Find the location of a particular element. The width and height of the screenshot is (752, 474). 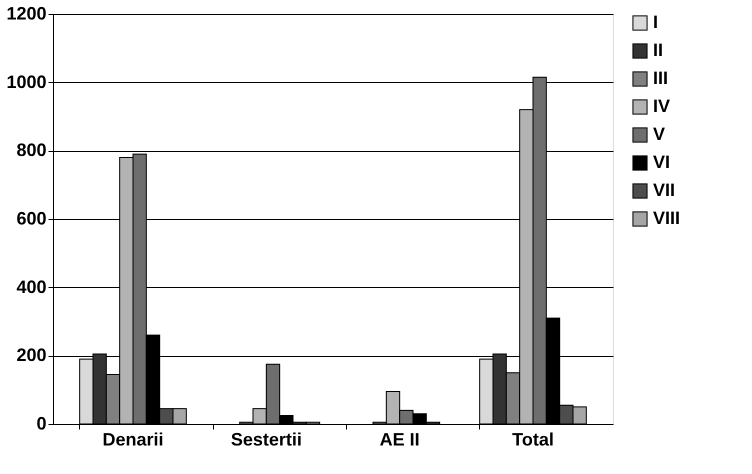

x-tick-label: AE II is located at coordinates (400, 440).